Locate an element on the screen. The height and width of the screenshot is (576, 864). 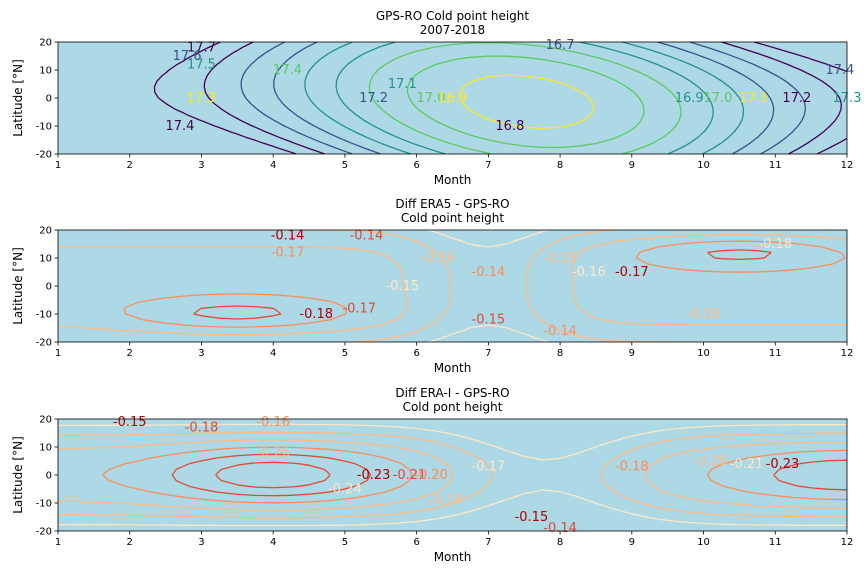
chart-title: GPS-RO Cold point height is located at coordinates (453, 16).